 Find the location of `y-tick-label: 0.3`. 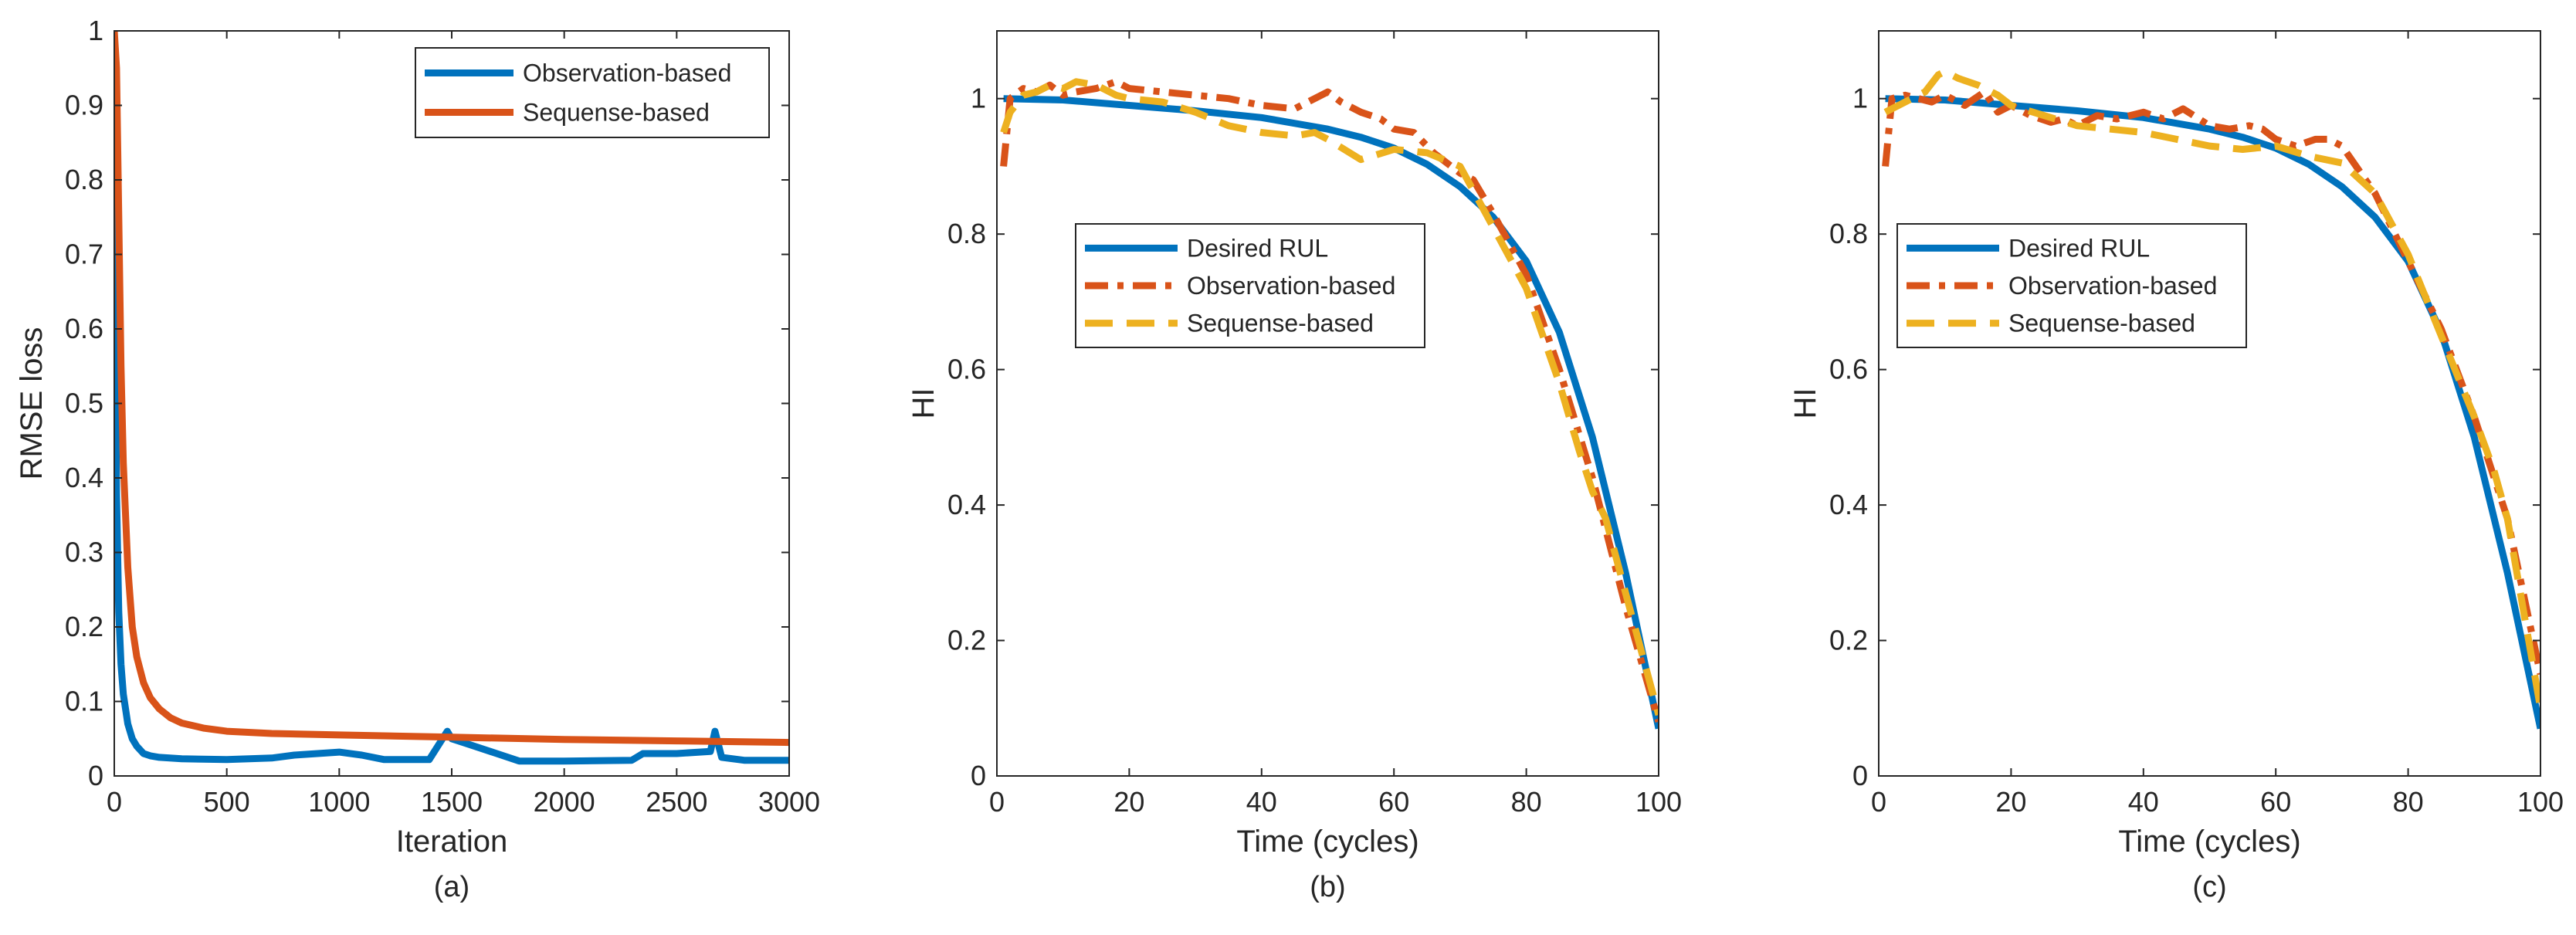

y-tick-label: 0.3 is located at coordinates (84, 552).